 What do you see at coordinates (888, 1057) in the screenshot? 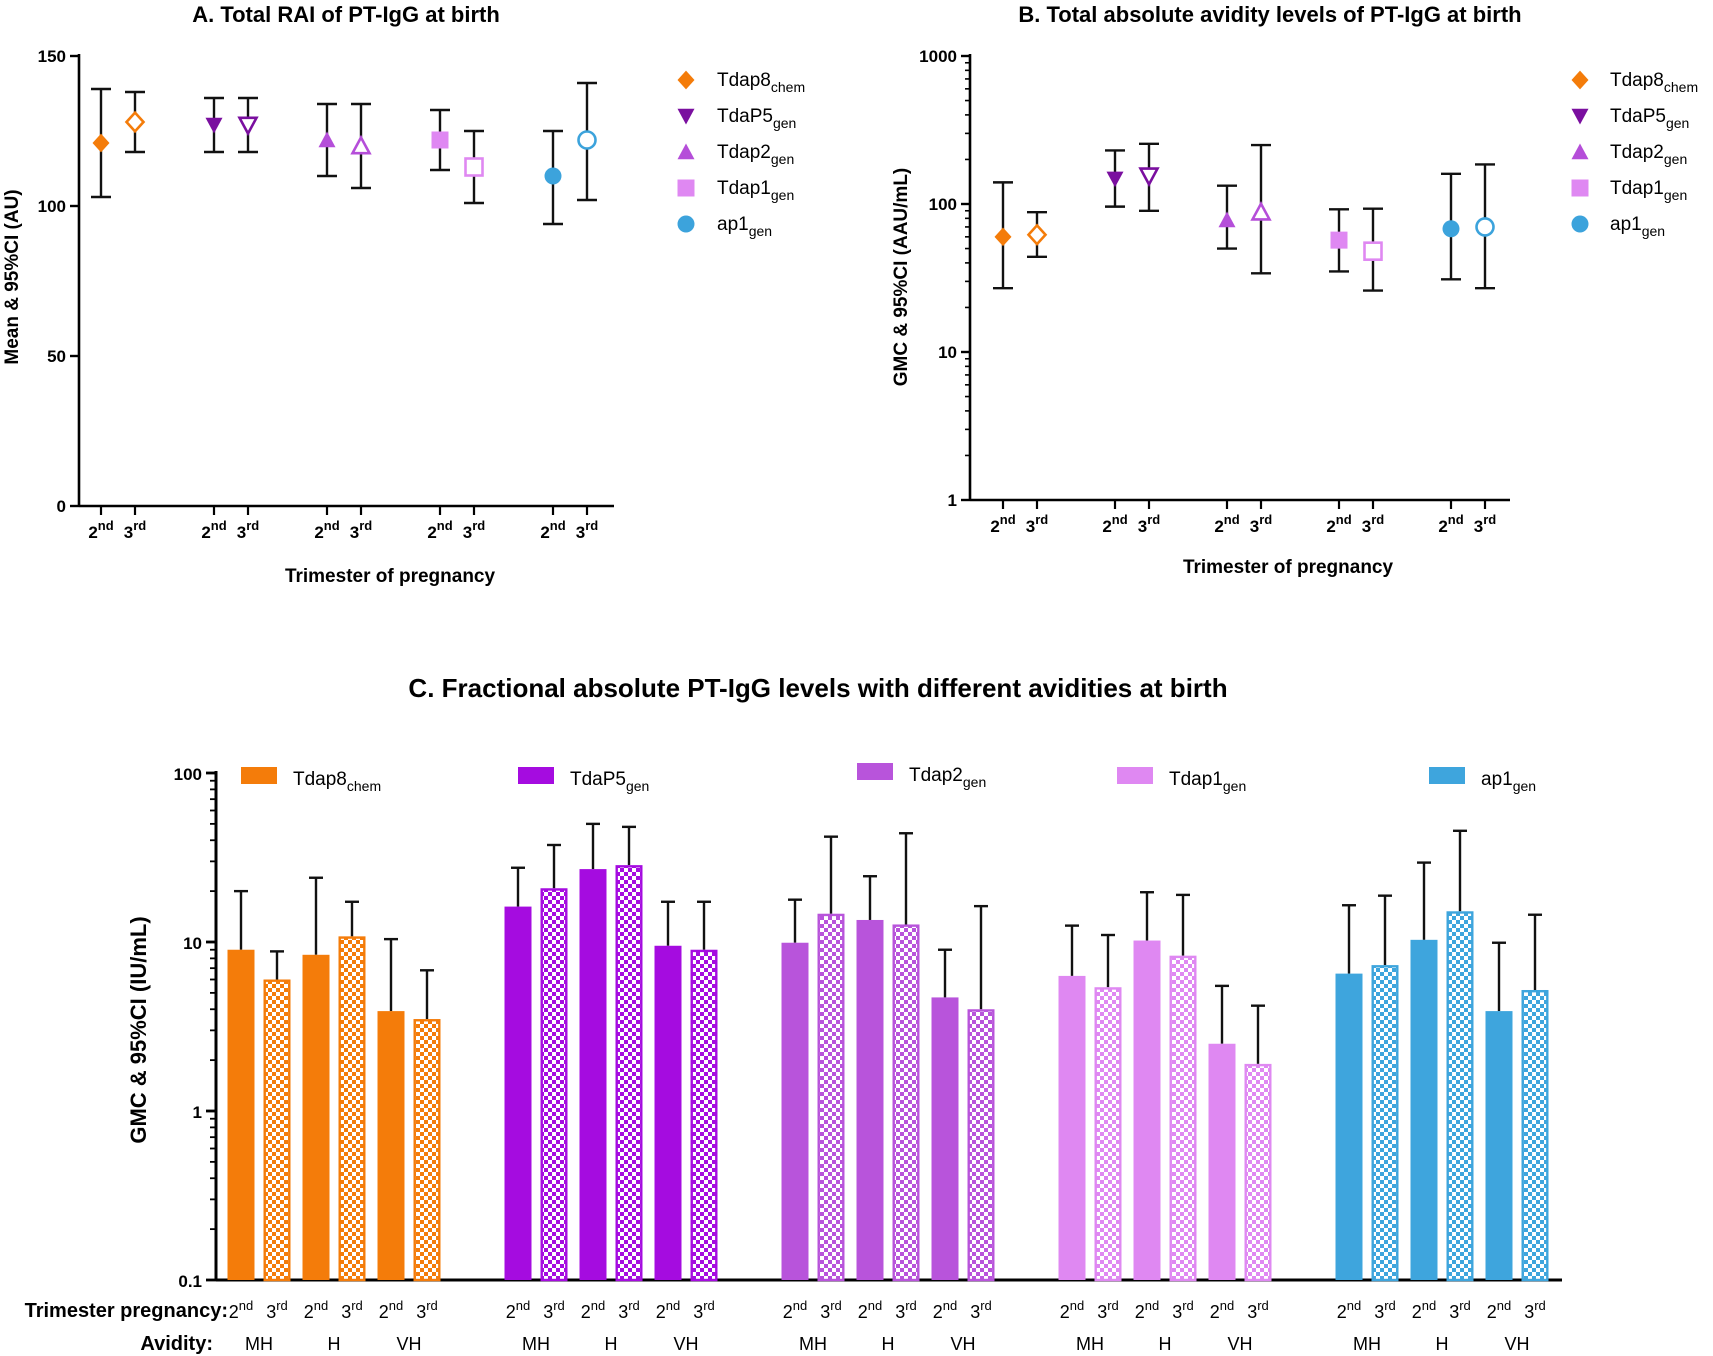
I see `series-tdap2` at bounding box center [888, 1057].